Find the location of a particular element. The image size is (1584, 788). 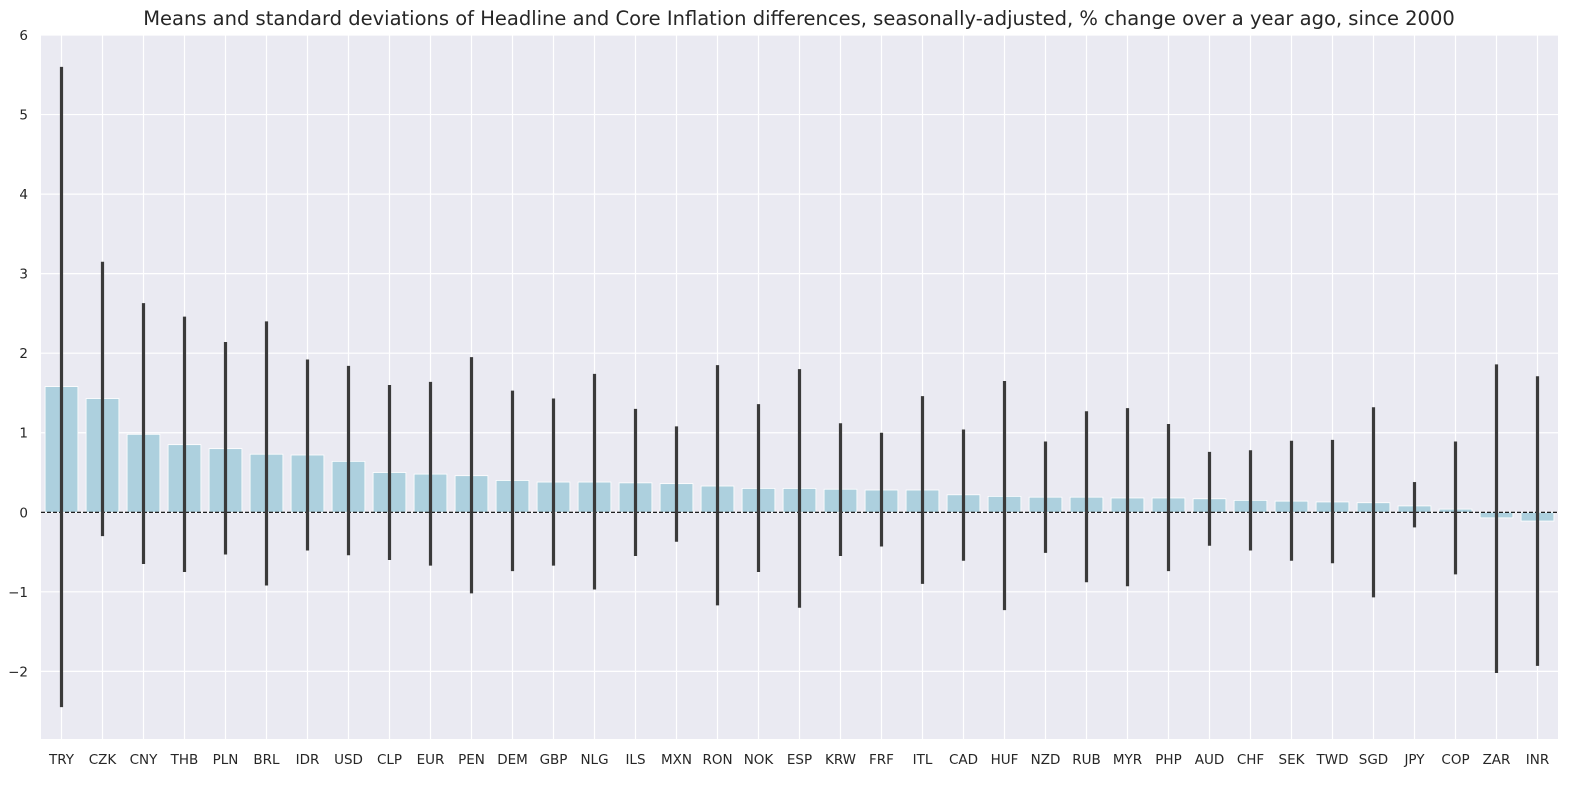

x-tick-label: NZD is located at coordinates (1046, 760).